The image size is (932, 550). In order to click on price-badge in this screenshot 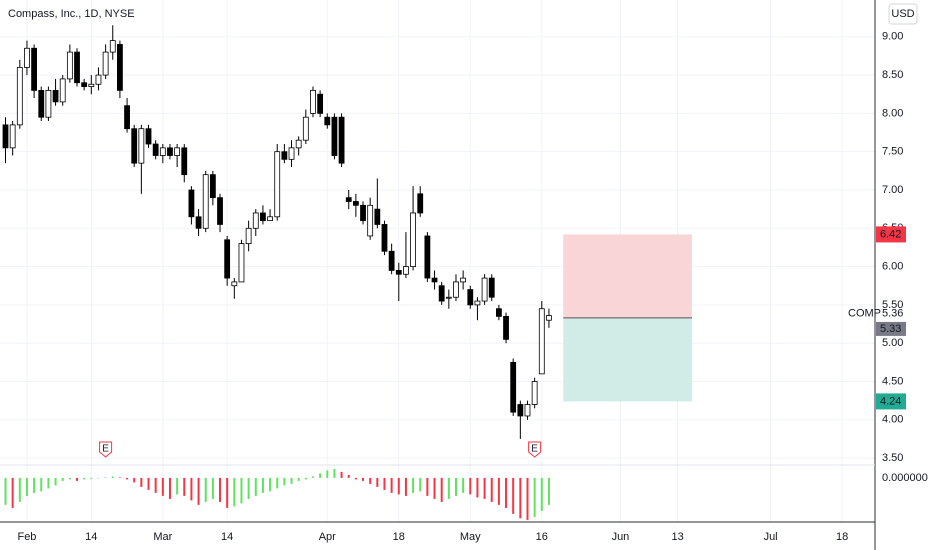, I will do `click(891, 401)`.